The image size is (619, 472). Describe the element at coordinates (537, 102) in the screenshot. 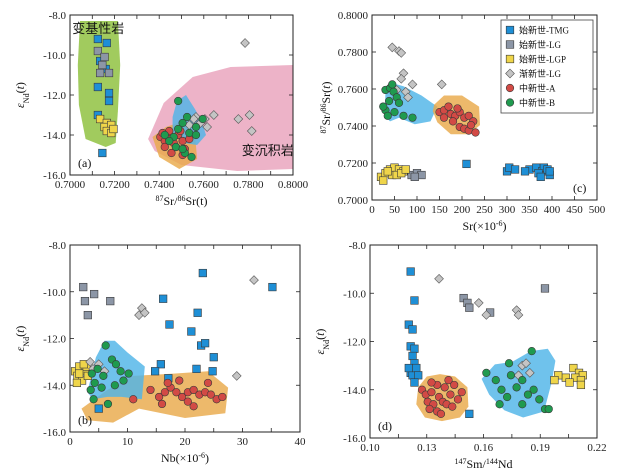

I see `legend-label-mio_b: 中新世-B` at that location.